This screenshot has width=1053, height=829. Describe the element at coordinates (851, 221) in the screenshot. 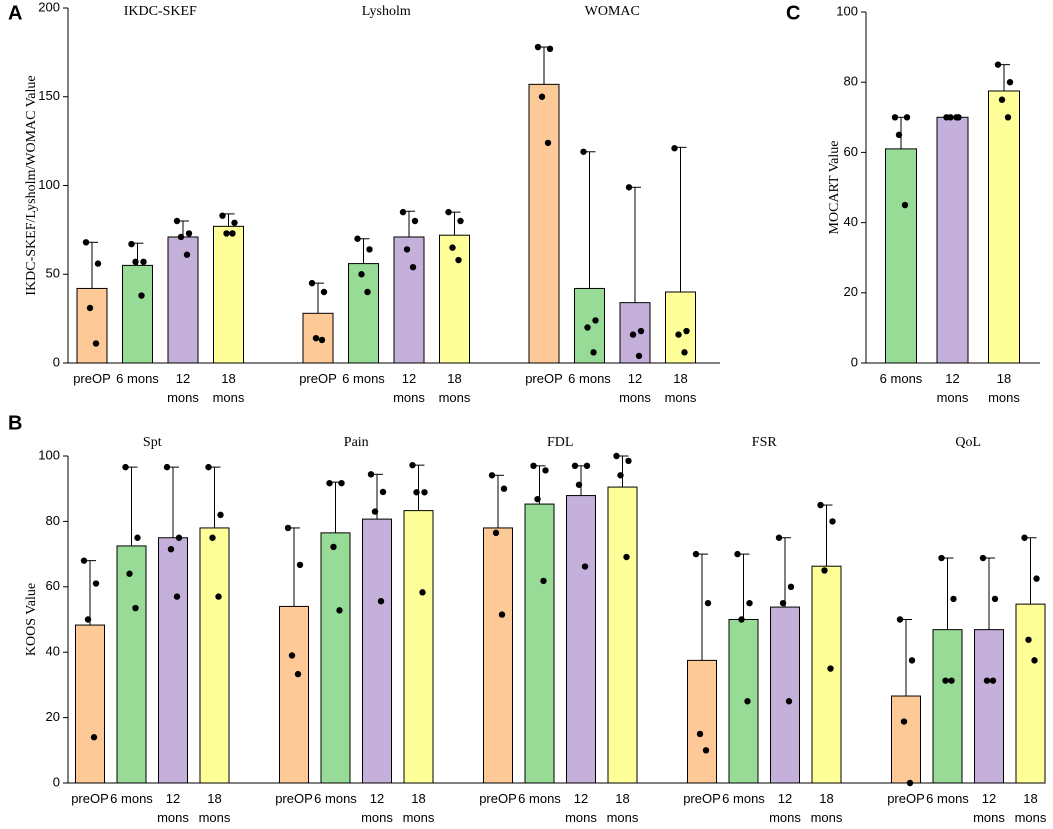

I see `y-tick-label: 40` at that location.